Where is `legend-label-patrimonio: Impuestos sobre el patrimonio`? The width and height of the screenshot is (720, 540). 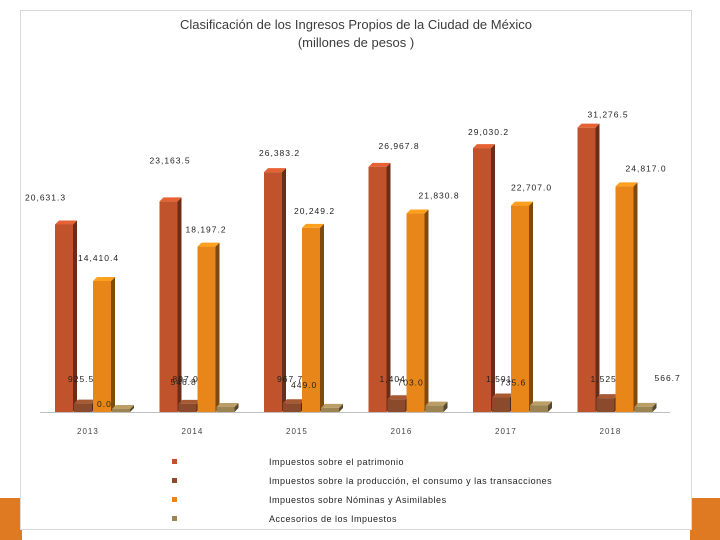 legend-label-patrimonio: Impuestos sobre el patrimonio is located at coordinates (337, 461).